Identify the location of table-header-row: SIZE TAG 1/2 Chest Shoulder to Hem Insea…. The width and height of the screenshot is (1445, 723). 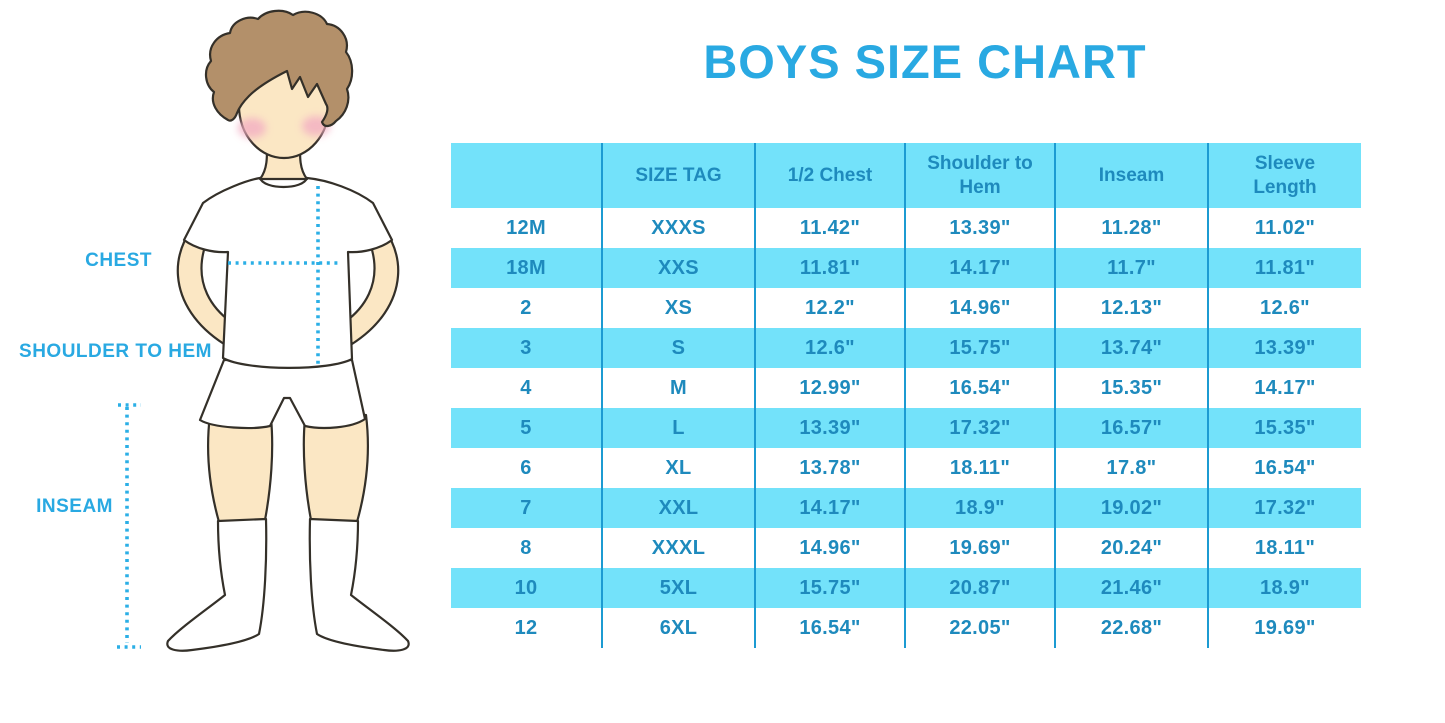
(906, 175).